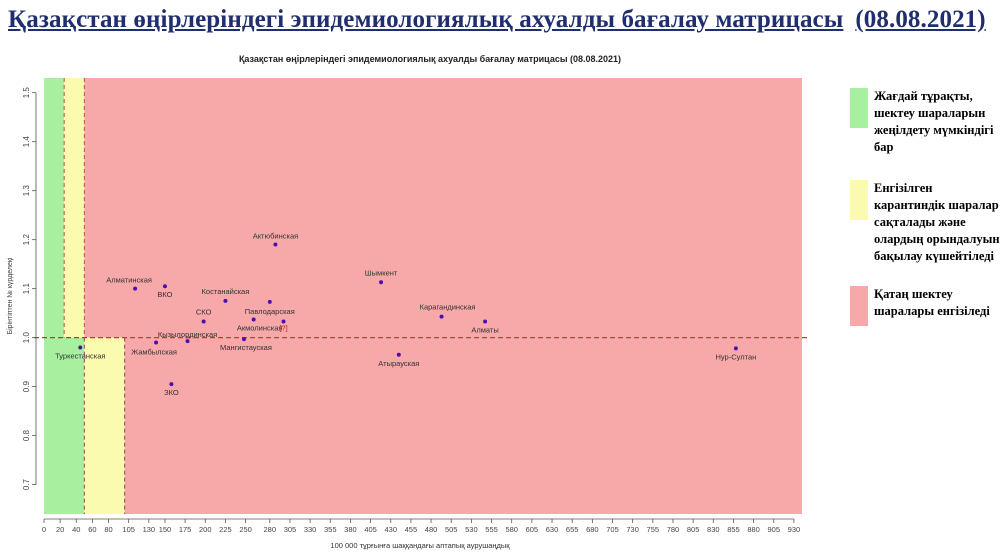 This screenshot has width=1000, height=555. Describe the element at coordinates (673, 529) in the screenshot. I see `x-tick-label-32: 780` at that location.